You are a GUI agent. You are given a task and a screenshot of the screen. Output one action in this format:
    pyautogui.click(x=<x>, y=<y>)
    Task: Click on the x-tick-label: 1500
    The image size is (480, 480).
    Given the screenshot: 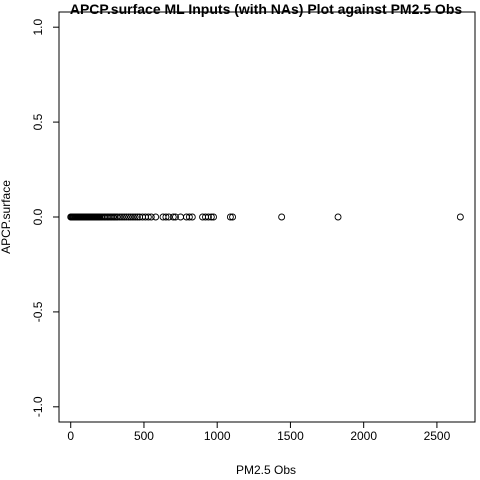 What is the action you would take?
    pyautogui.click(x=290, y=436)
    